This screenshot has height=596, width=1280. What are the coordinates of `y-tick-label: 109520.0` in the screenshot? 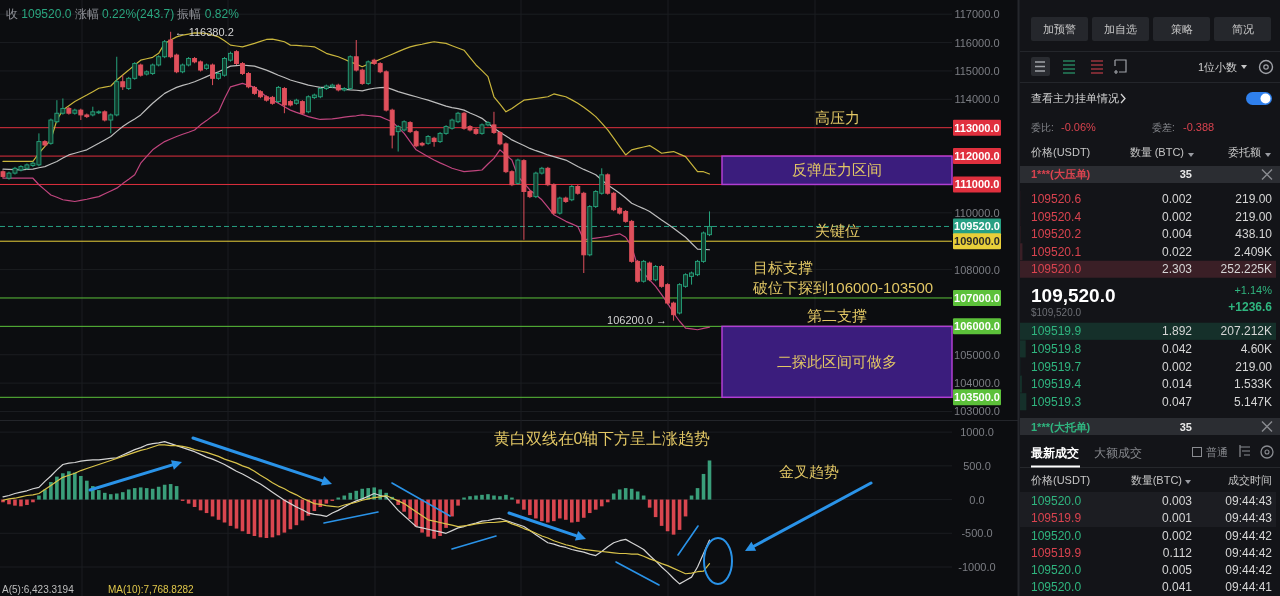 It's located at (1056, 269).